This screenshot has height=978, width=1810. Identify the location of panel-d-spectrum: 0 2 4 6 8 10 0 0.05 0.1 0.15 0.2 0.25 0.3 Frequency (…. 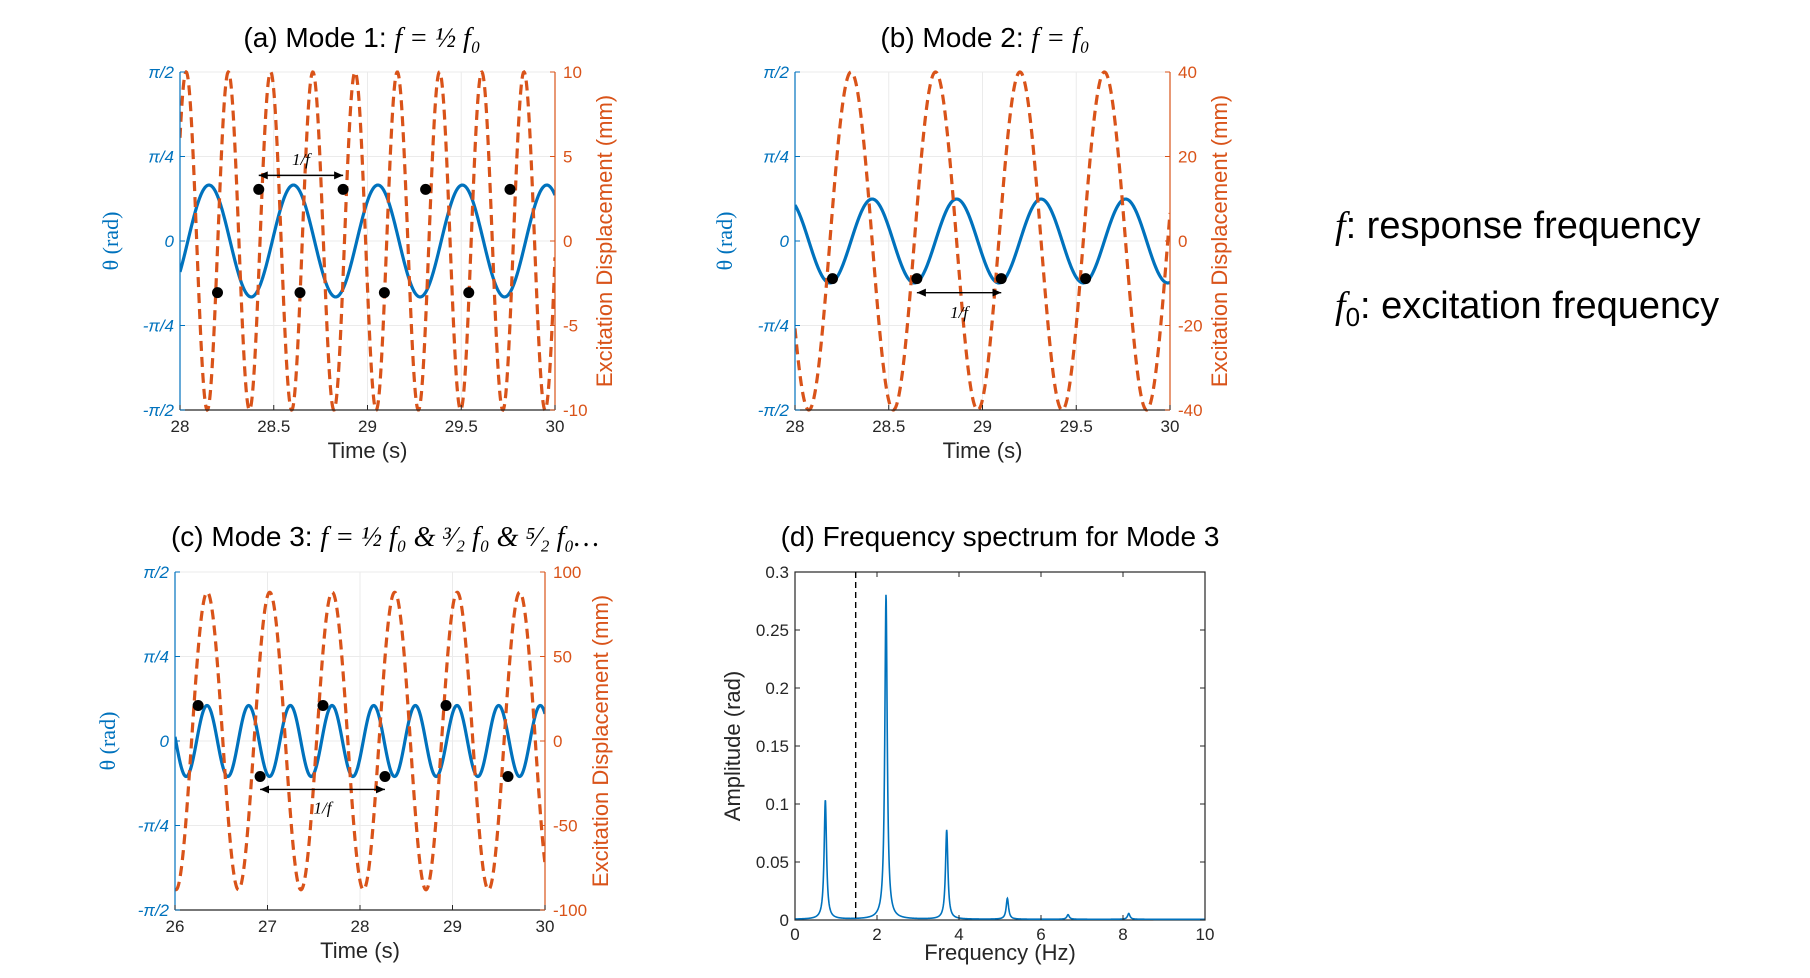
(967, 764).